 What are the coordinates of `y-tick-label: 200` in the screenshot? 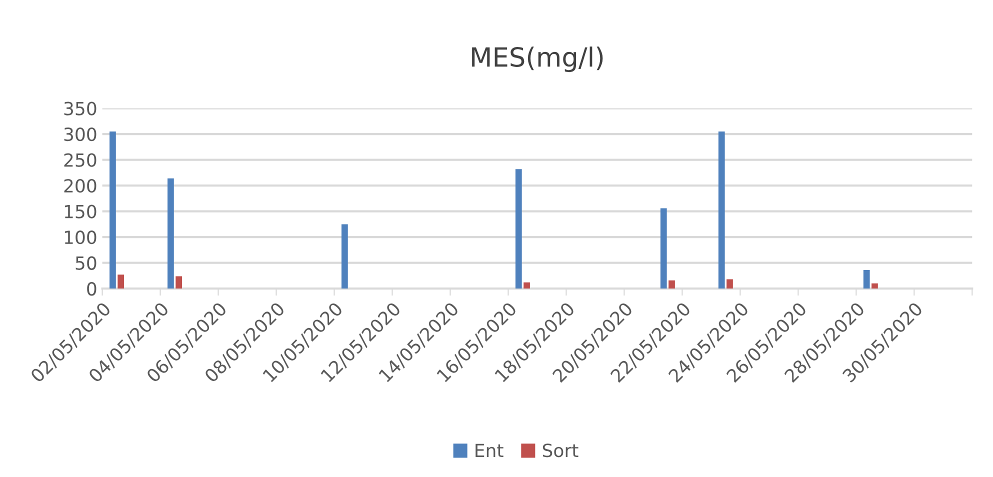 It's located at (80, 186).